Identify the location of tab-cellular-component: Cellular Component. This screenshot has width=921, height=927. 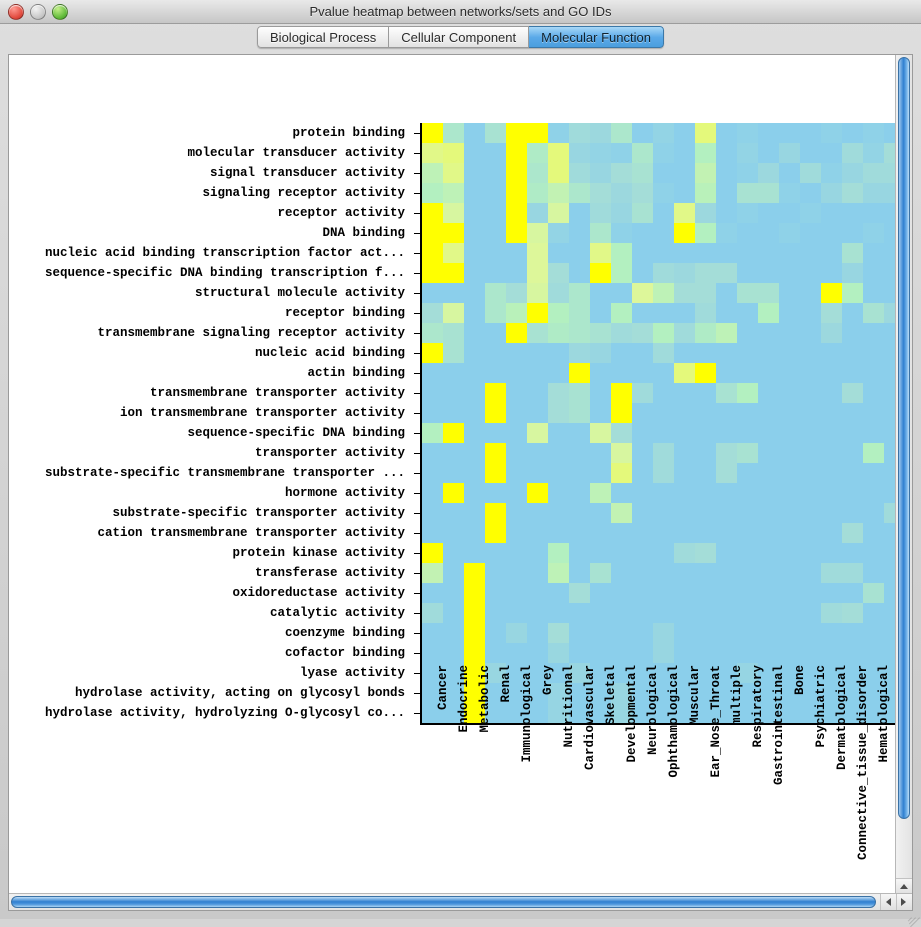
(459, 37).